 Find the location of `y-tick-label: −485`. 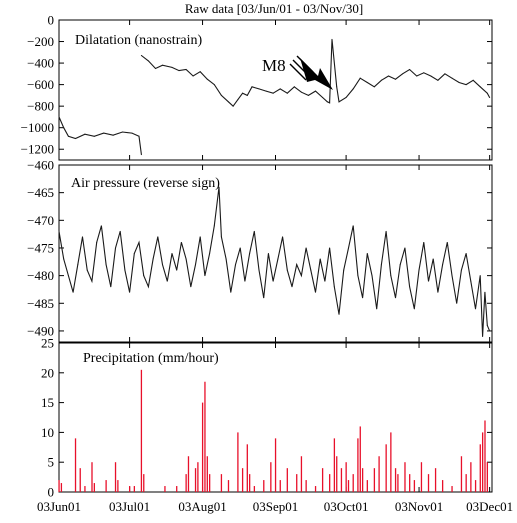

y-tick-label: −485 is located at coordinates (40, 303).